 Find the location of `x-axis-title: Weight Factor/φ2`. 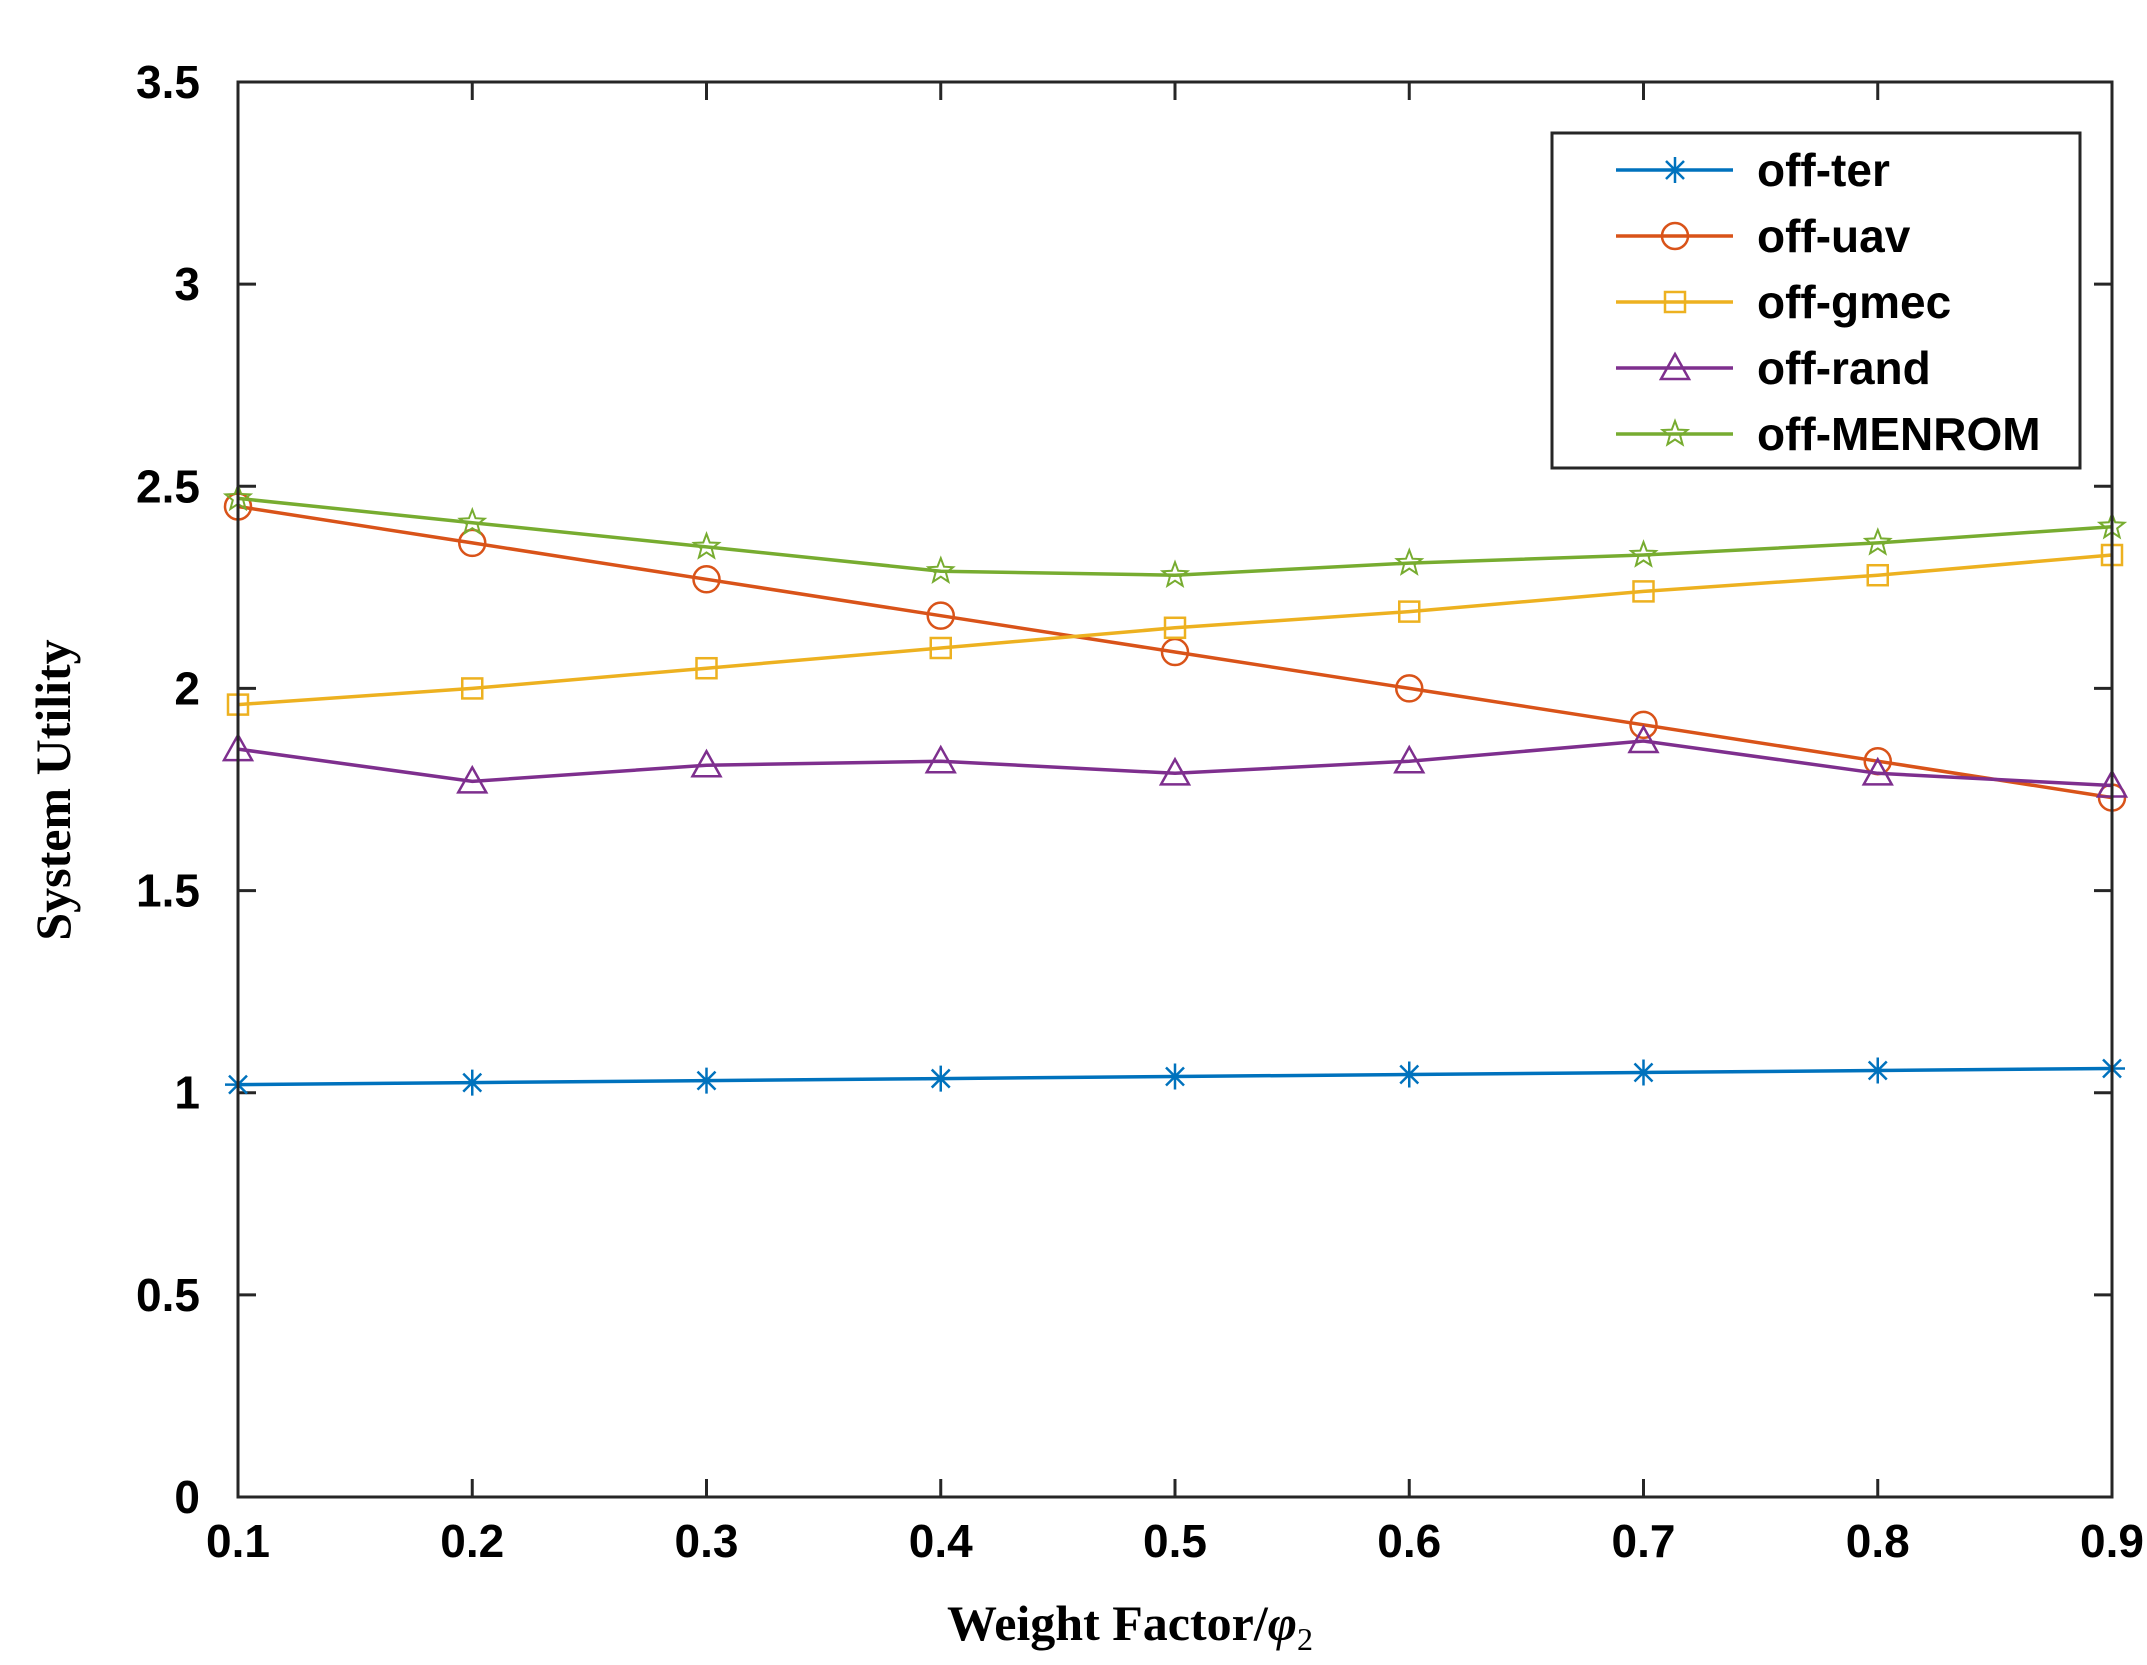

x-axis-title: Weight Factor/φ2 is located at coordinates (1130, 1626).